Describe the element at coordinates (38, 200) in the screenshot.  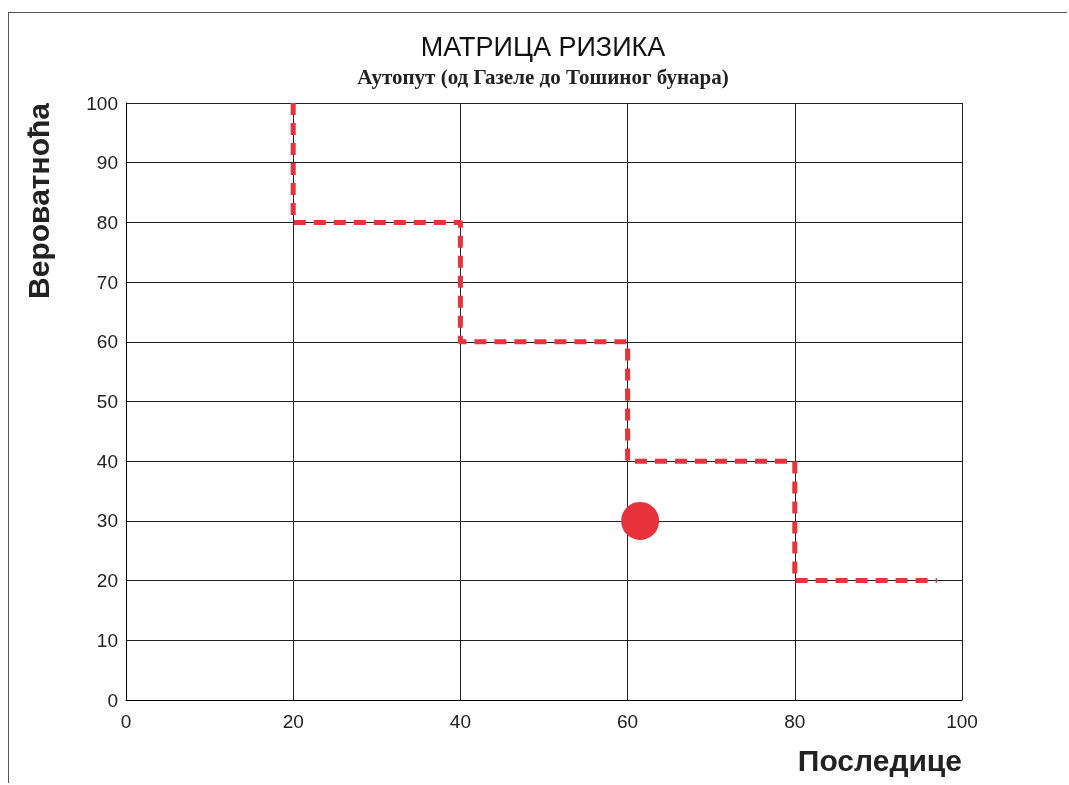
I see `y-axis-title: Вероватноћа` at that location.